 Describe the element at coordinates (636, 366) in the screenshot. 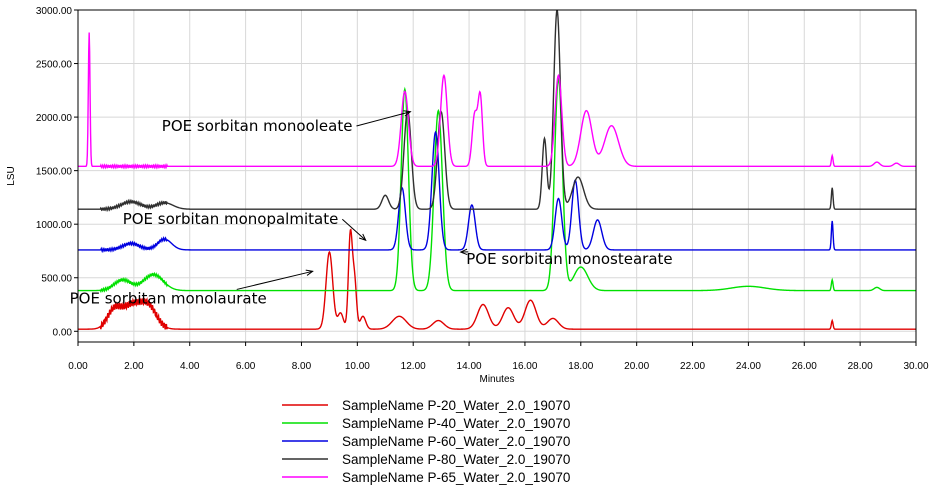

I see `x-tick-label: 20.00` at that location.